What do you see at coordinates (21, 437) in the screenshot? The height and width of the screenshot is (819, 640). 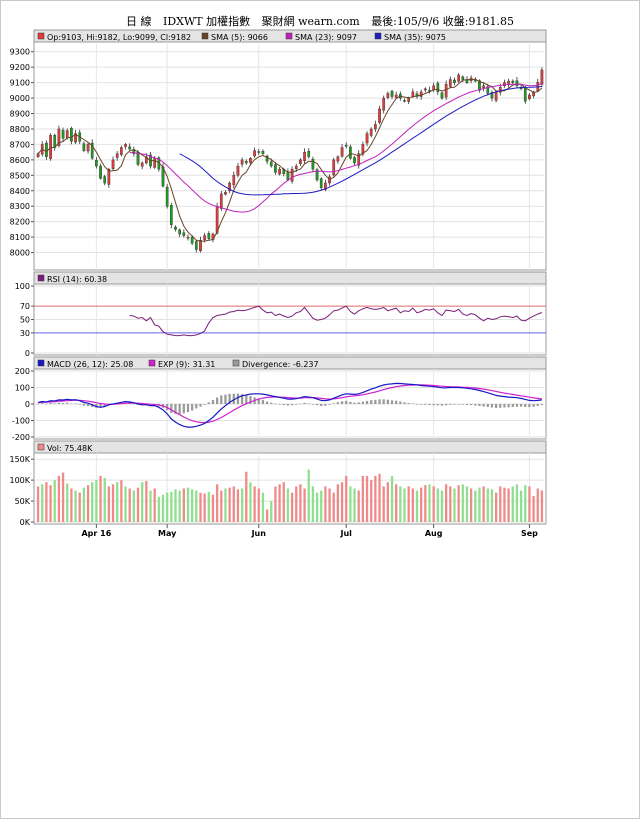 I see `macd-ytick-label: -200` at bounding box center [21, 437].